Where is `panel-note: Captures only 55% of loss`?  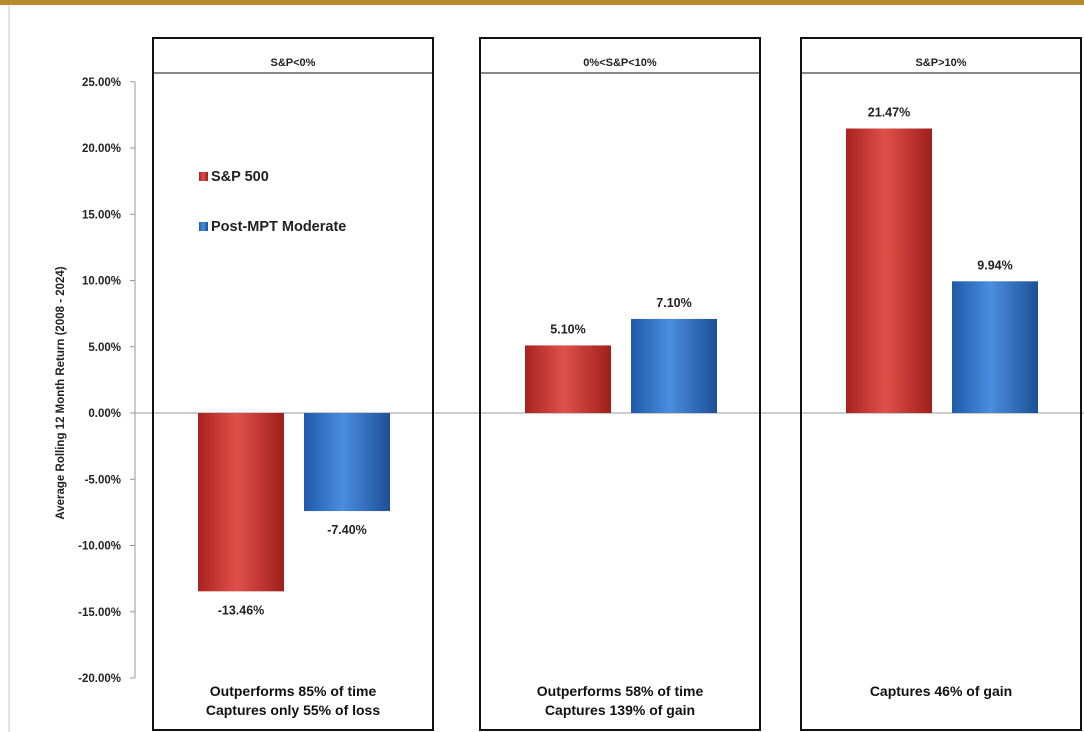
panel-note: Captures only 55% of loss is located at coordinates (293, 710).